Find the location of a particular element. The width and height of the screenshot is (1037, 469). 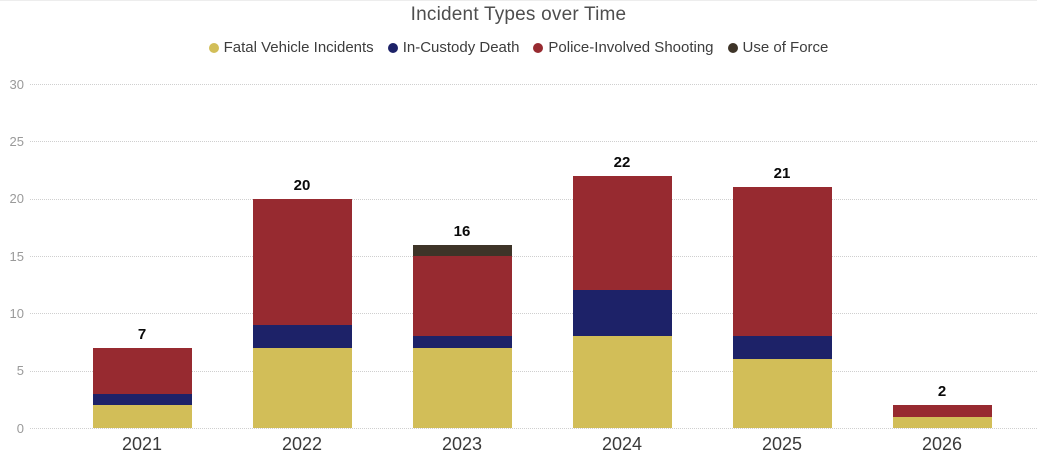

x-axis-label-2022: 2022 is located at coordinates (302, 444).